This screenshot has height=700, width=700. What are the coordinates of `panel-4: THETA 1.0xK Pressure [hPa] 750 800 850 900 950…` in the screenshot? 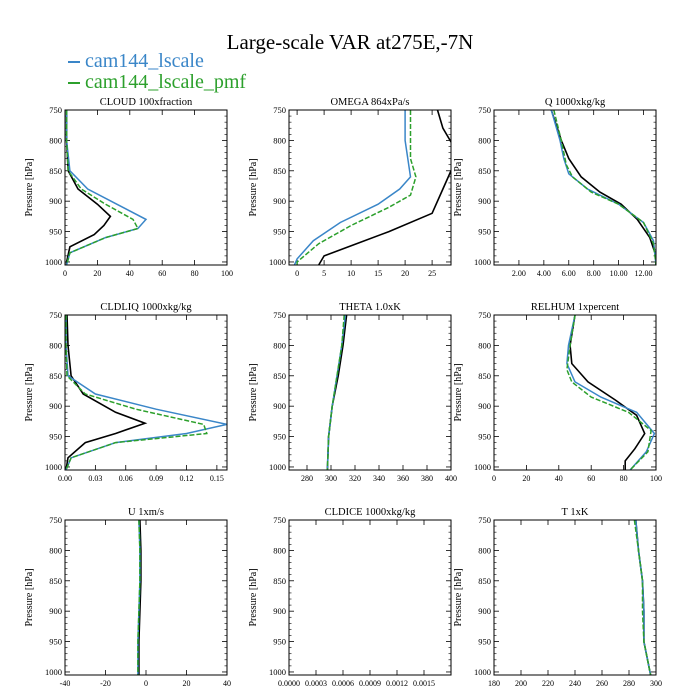 It's located at (352, 392).